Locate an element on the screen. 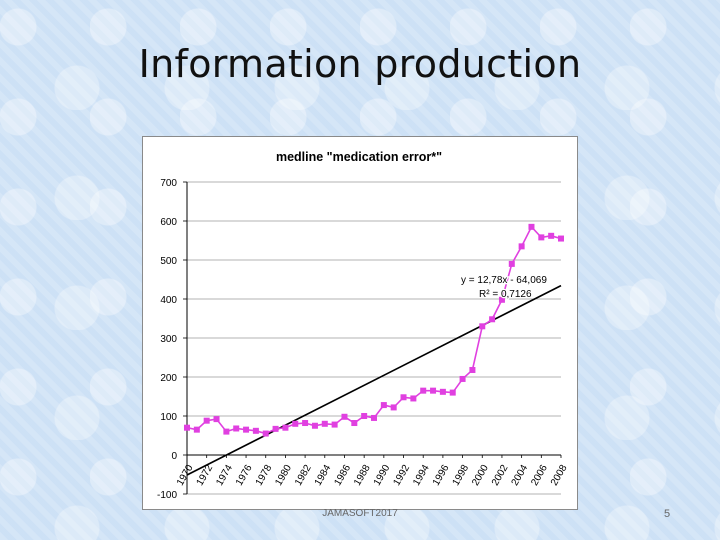 Image resolution: width=720 pixels, height=540 pixels. x-tick-label: 1980 is located at coordinates (283, 475).